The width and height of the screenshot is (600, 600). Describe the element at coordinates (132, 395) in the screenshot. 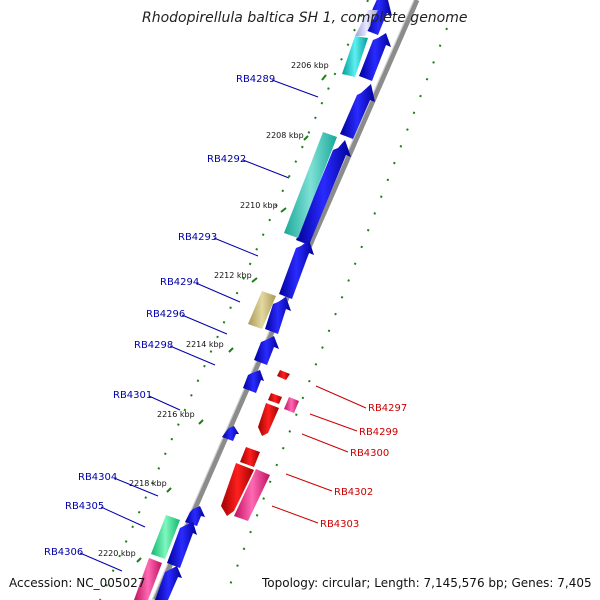

I see `gene-label-rb4301: RB4301` at that location.